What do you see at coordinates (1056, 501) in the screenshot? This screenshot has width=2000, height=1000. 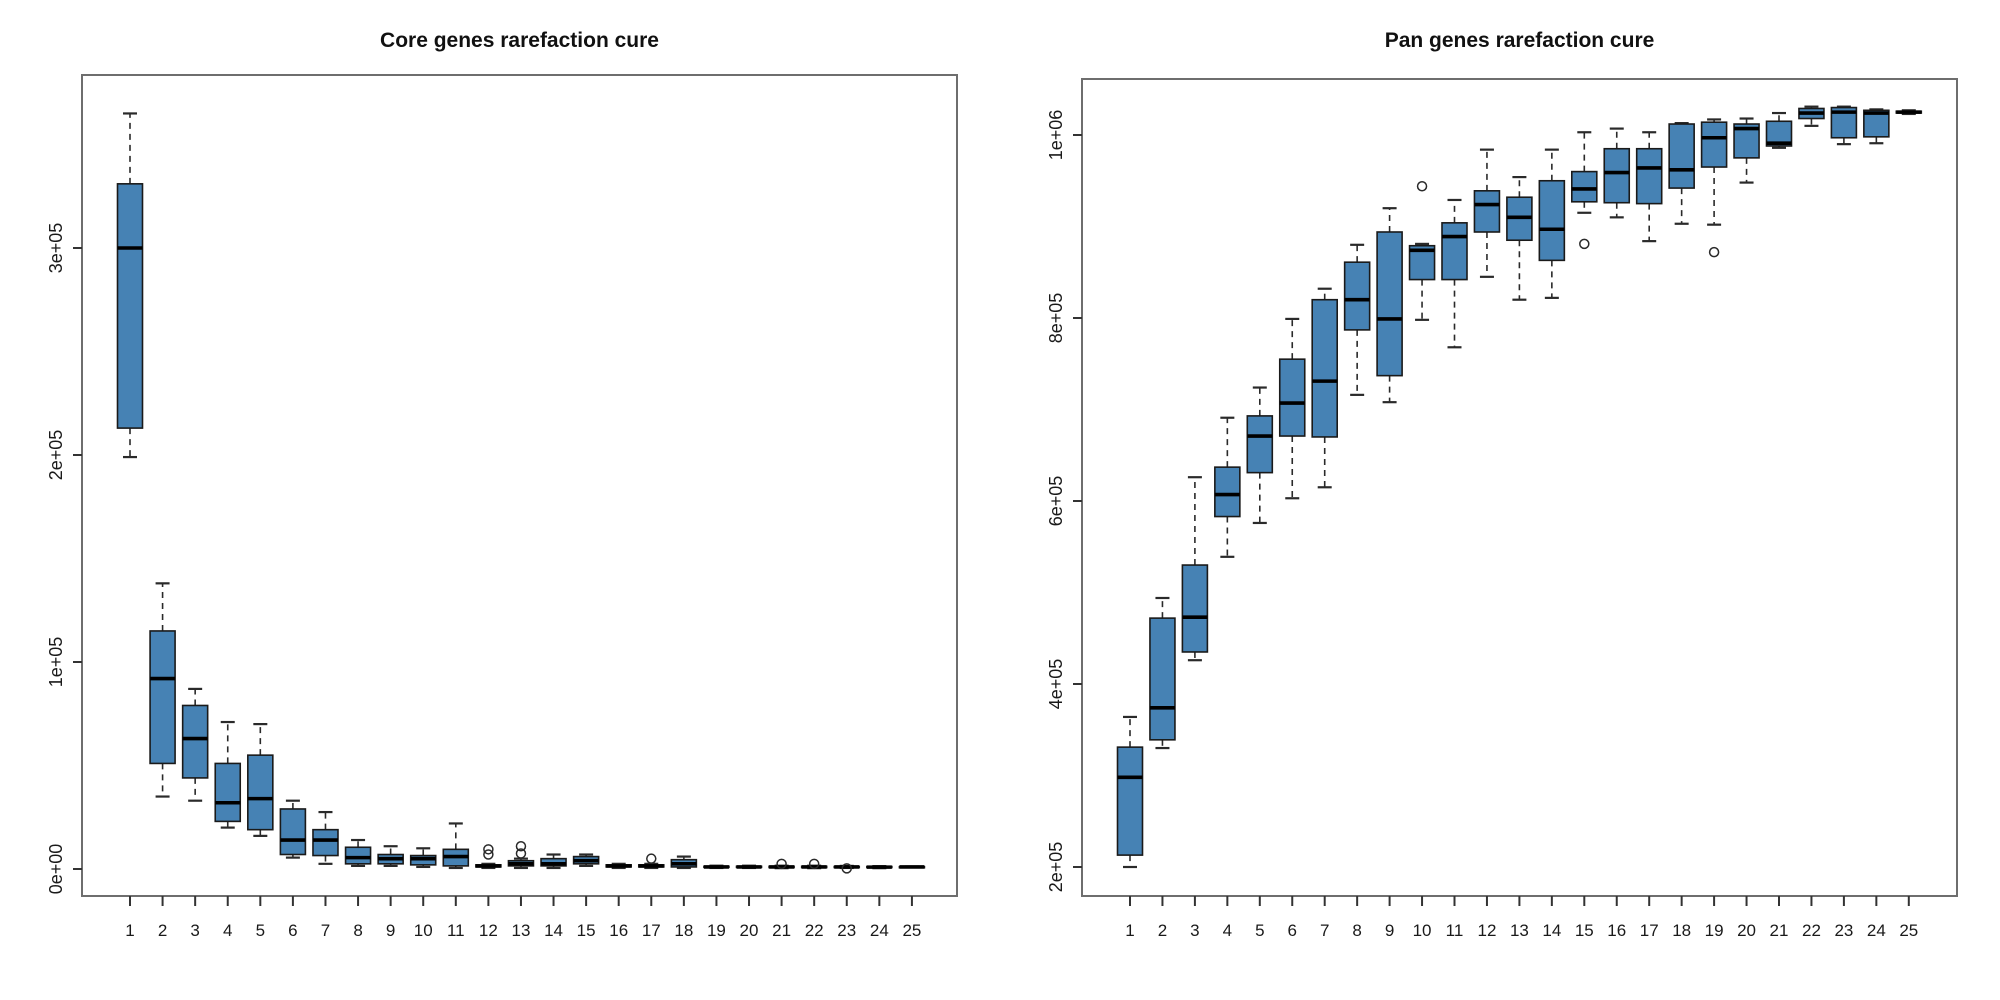 I see `y-tick-label: 6e+05` at bounding box center [1056, 501].